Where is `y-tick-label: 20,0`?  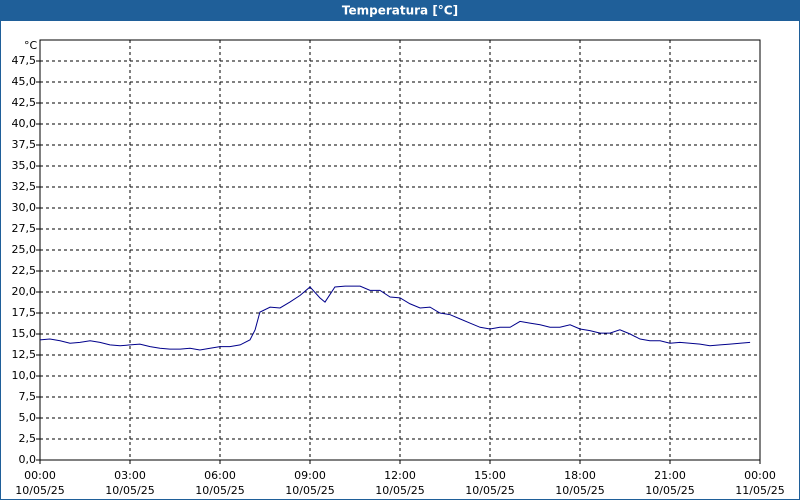 y-tick-label: 20,0 is located at coordinates (24, 291).